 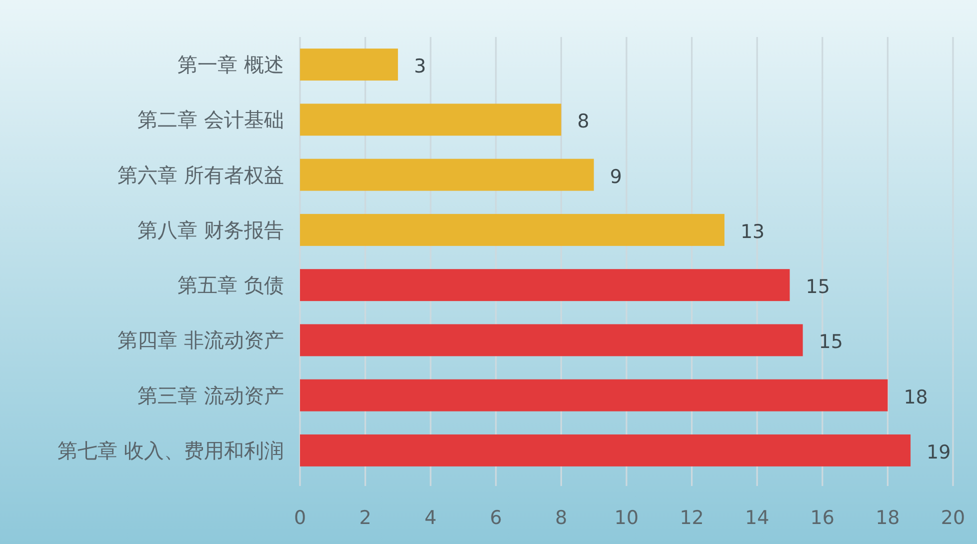 I want to click on data-label: 13, so click(x=752, y=231).